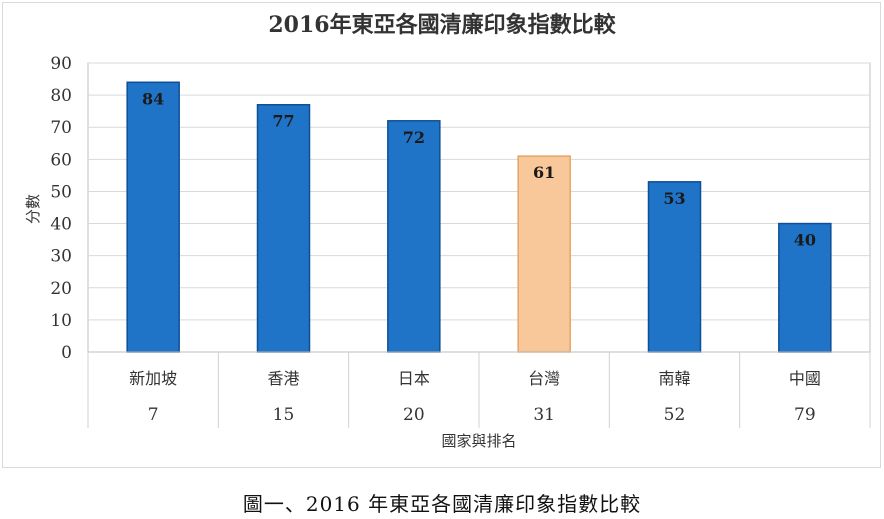 This screenshot has width=884, height=519. What do you see at coordinates (674, 198) in the screenshot?
I see `data-label: 53` at bounding box center [674, 198].